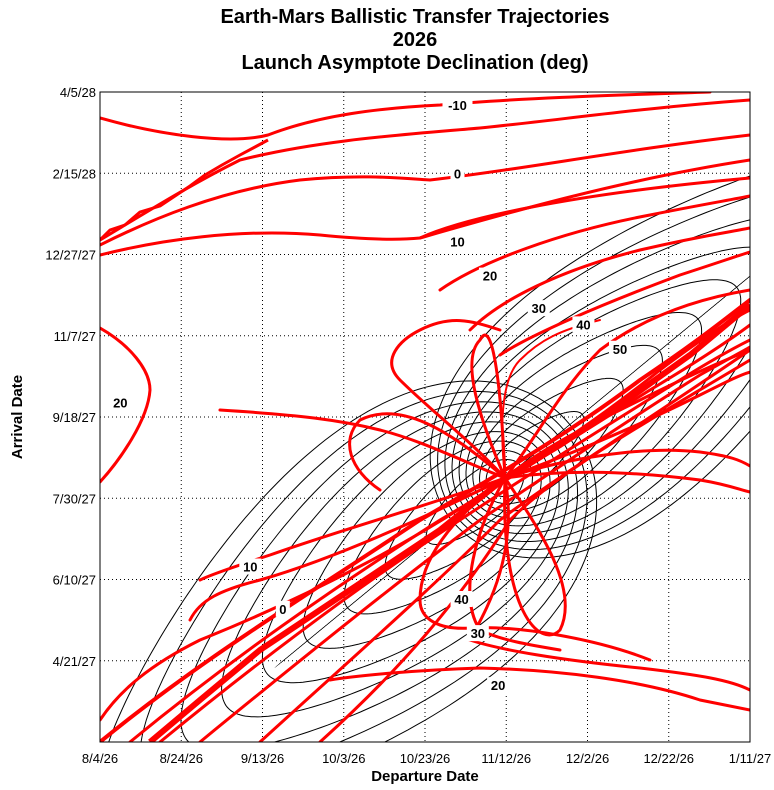  Describe the element at coordinates (78, 92) in the screenshot. I see `y-tick-label: 4/5/28` at that location.